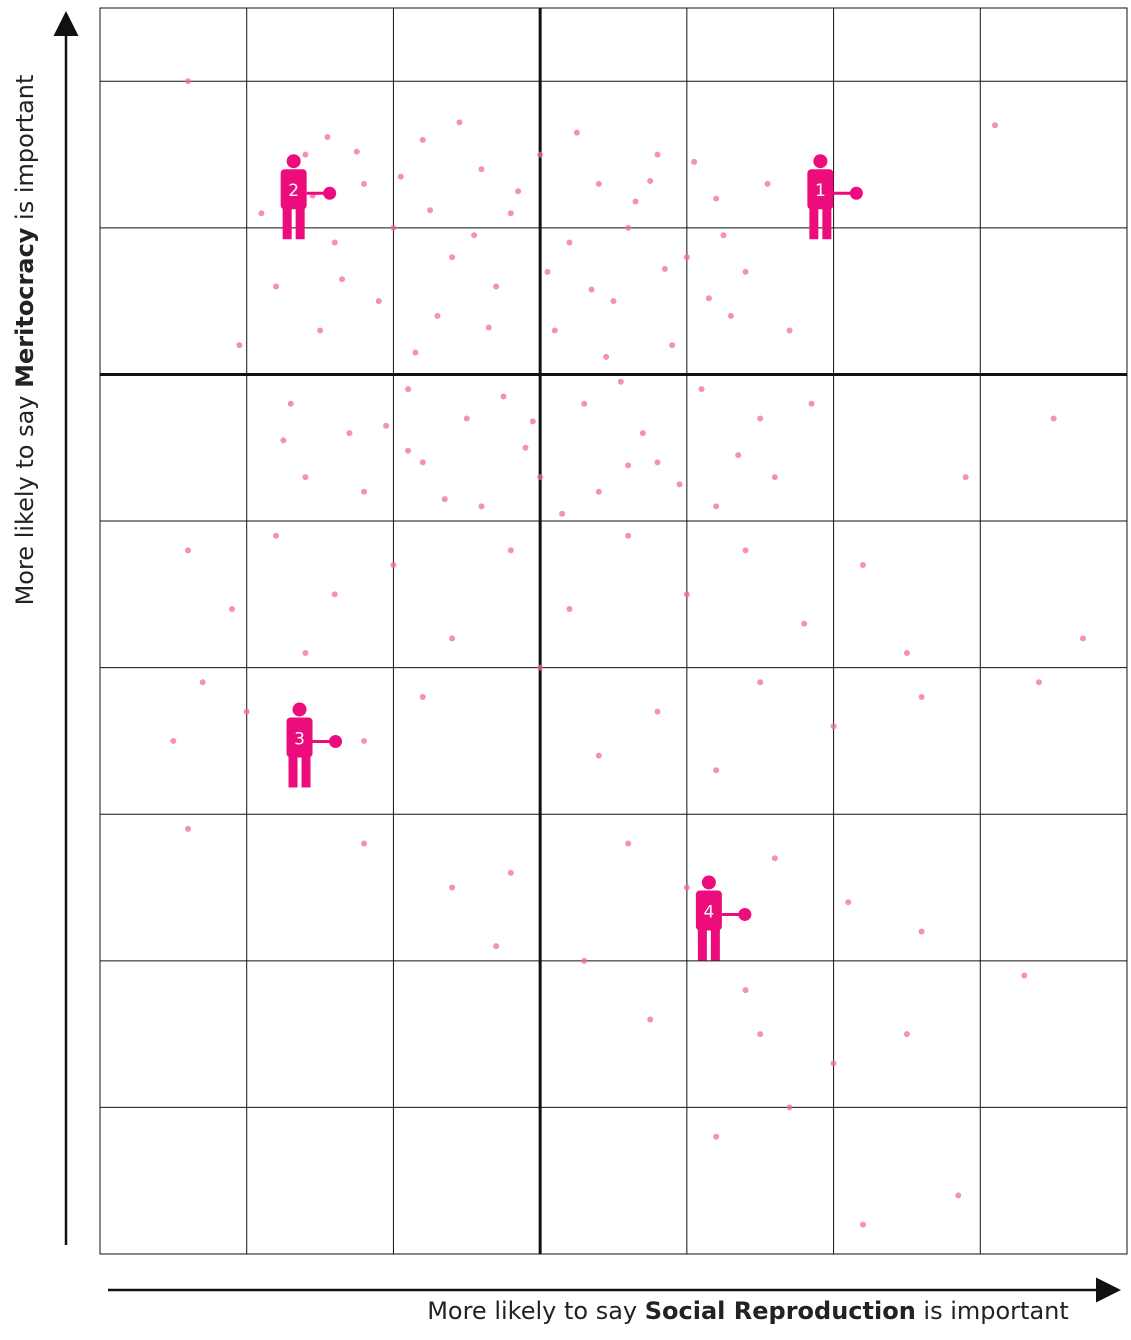 Image resolution: width=1131 pixels, height=1340 pixels. I want to click on person-label: 3, so click(299, 739).